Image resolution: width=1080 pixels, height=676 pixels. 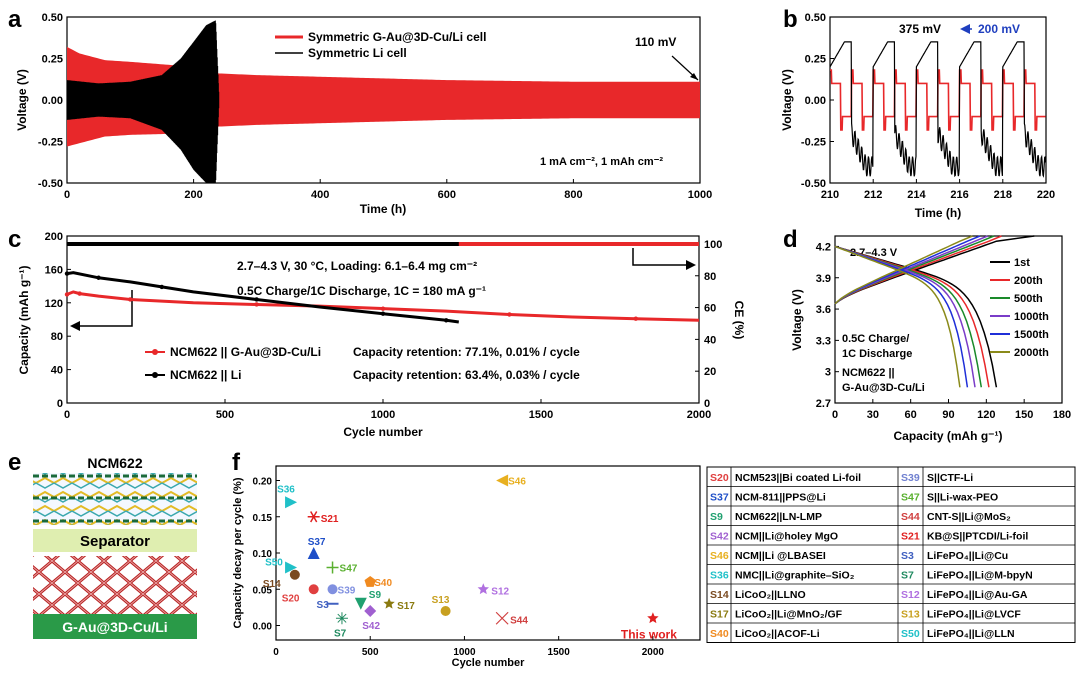 I want to click on panel-a-xlabel: Time (h), so click(x=383, y=209).